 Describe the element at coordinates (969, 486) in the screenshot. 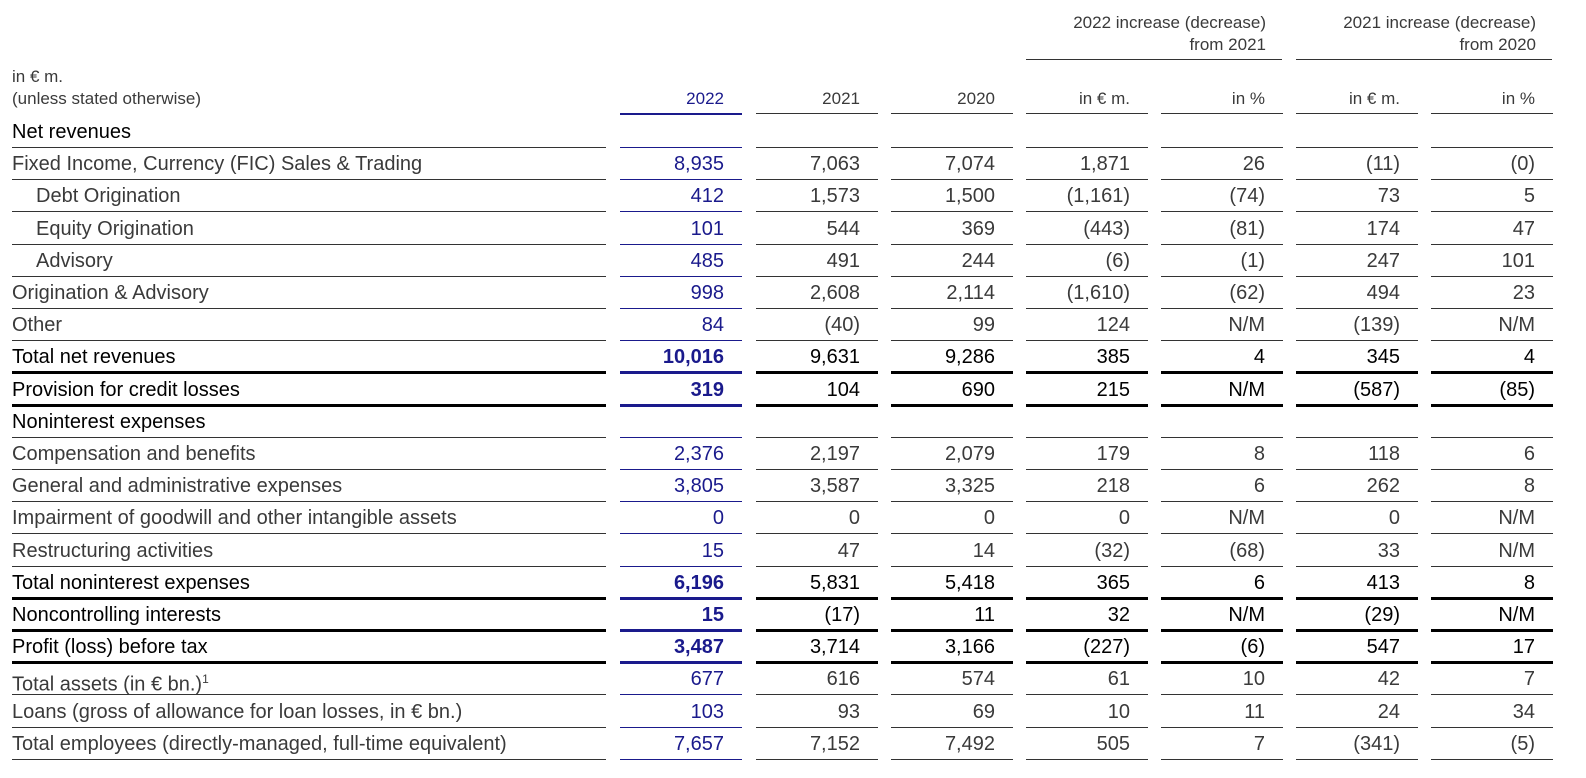

I see `table-cell: 3,325` at that location.